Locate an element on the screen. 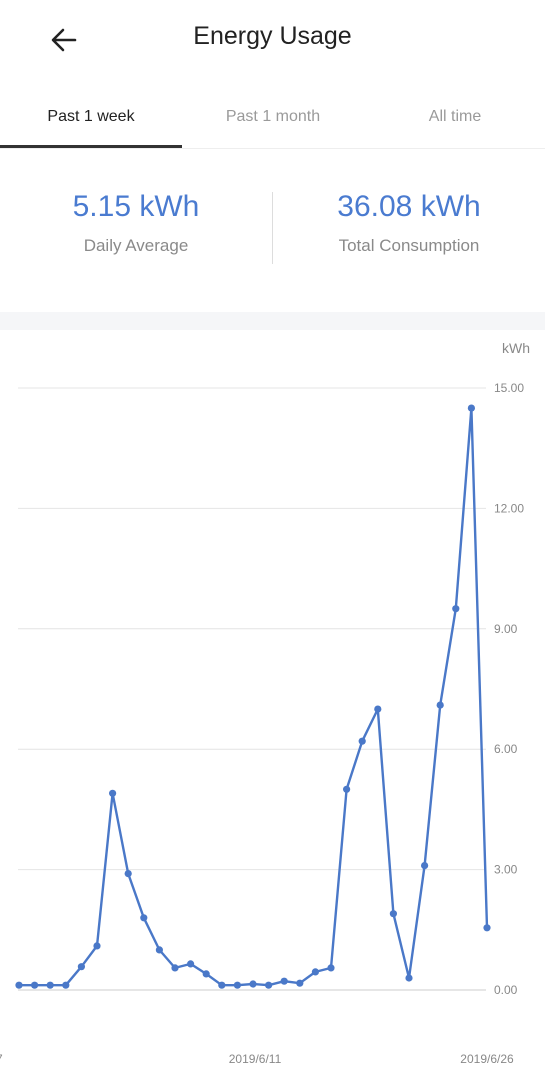 This screenshot has height=1080, width=545. y-tick-label: 6.00 is located at coordinates (506, 749).